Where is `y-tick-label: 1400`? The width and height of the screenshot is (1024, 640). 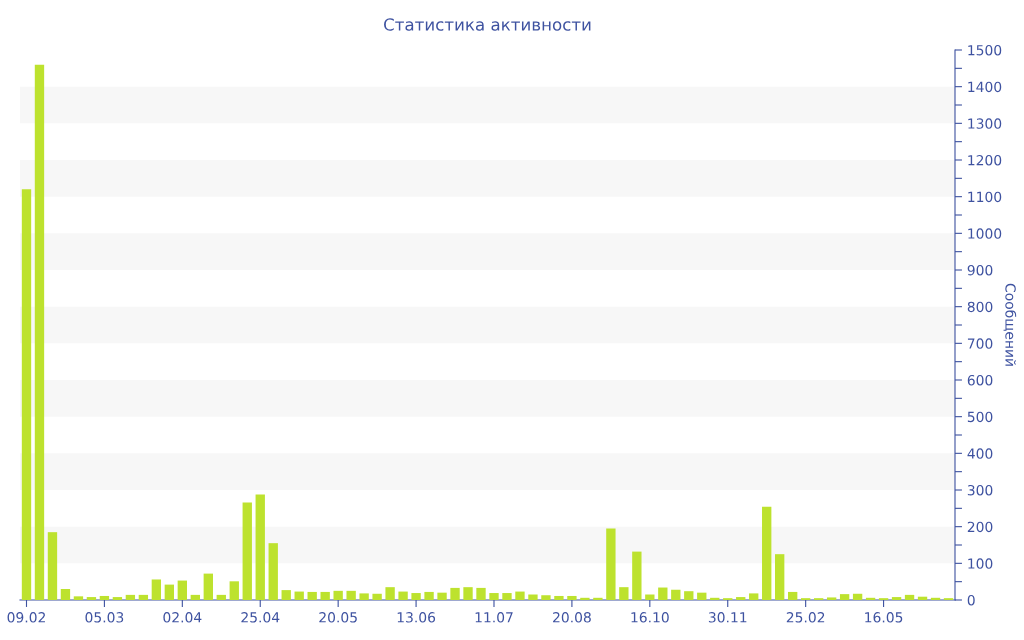 y-tick-label: 1400 is located at coordinates (985, 87).